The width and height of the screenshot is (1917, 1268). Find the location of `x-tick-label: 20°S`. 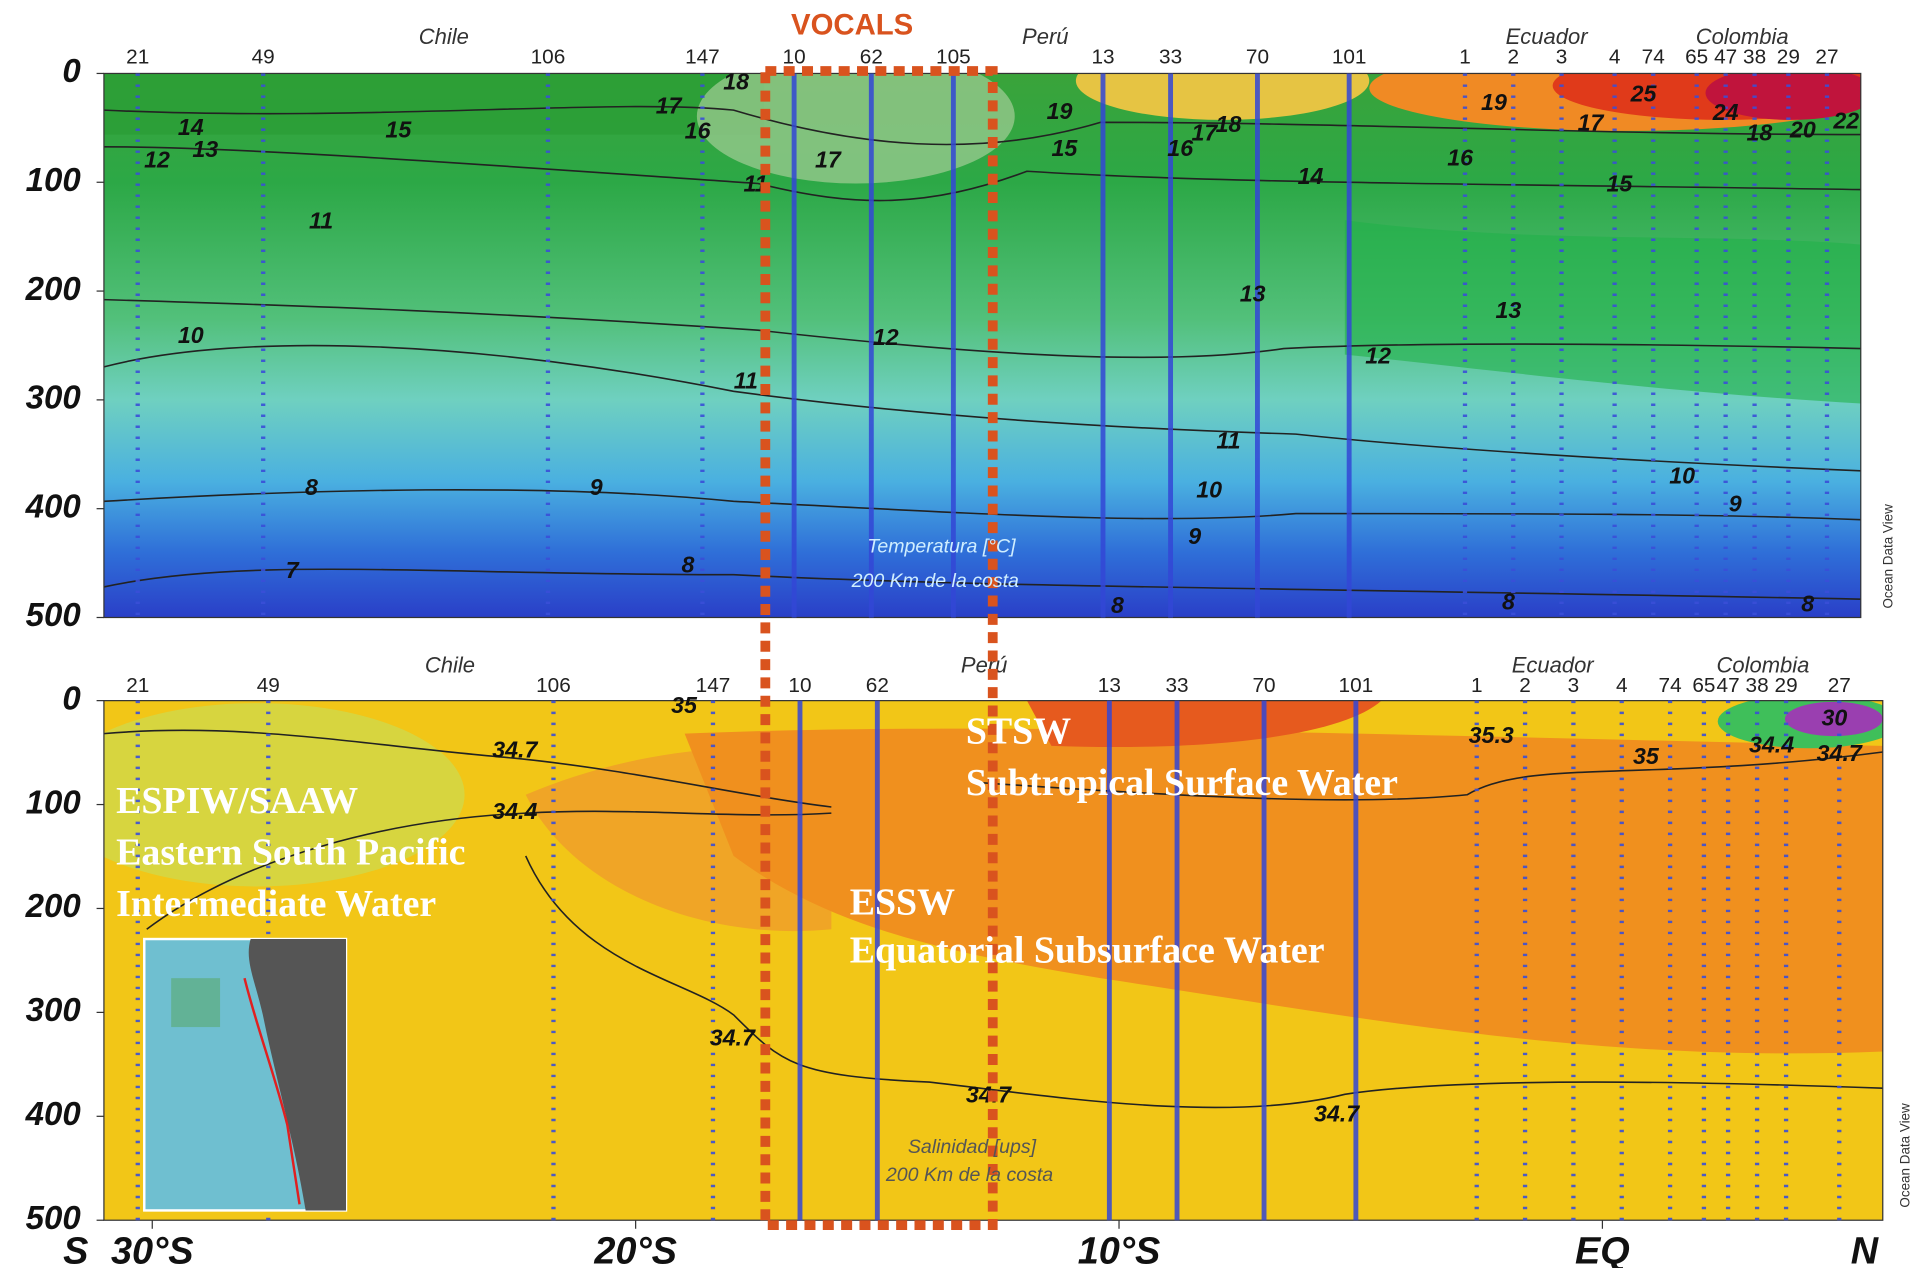

x-tick-label: 20°S is located at coordinates (635, 1249).